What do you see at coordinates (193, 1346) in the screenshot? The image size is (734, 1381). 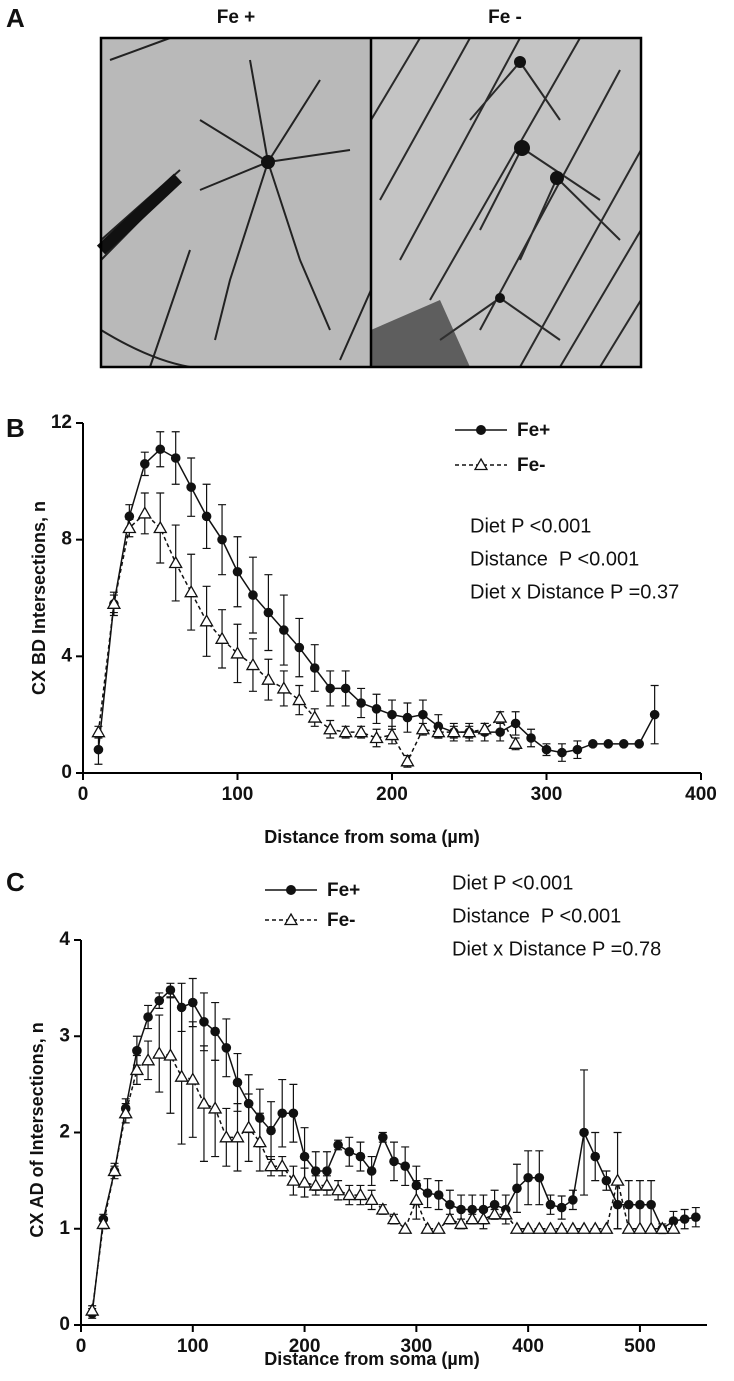 I see `x-tick-label: 100` at bounding box center [193, 1346].